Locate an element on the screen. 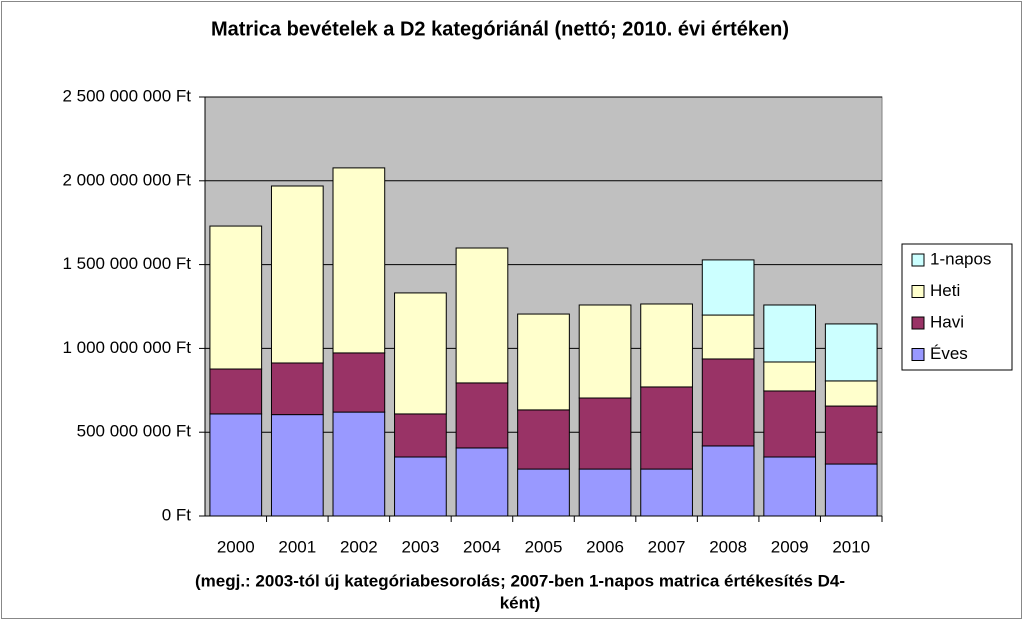 The width and height of the screenshot is (1024, 621). legend-label: 1-napos is located at coordinates (960, 258).